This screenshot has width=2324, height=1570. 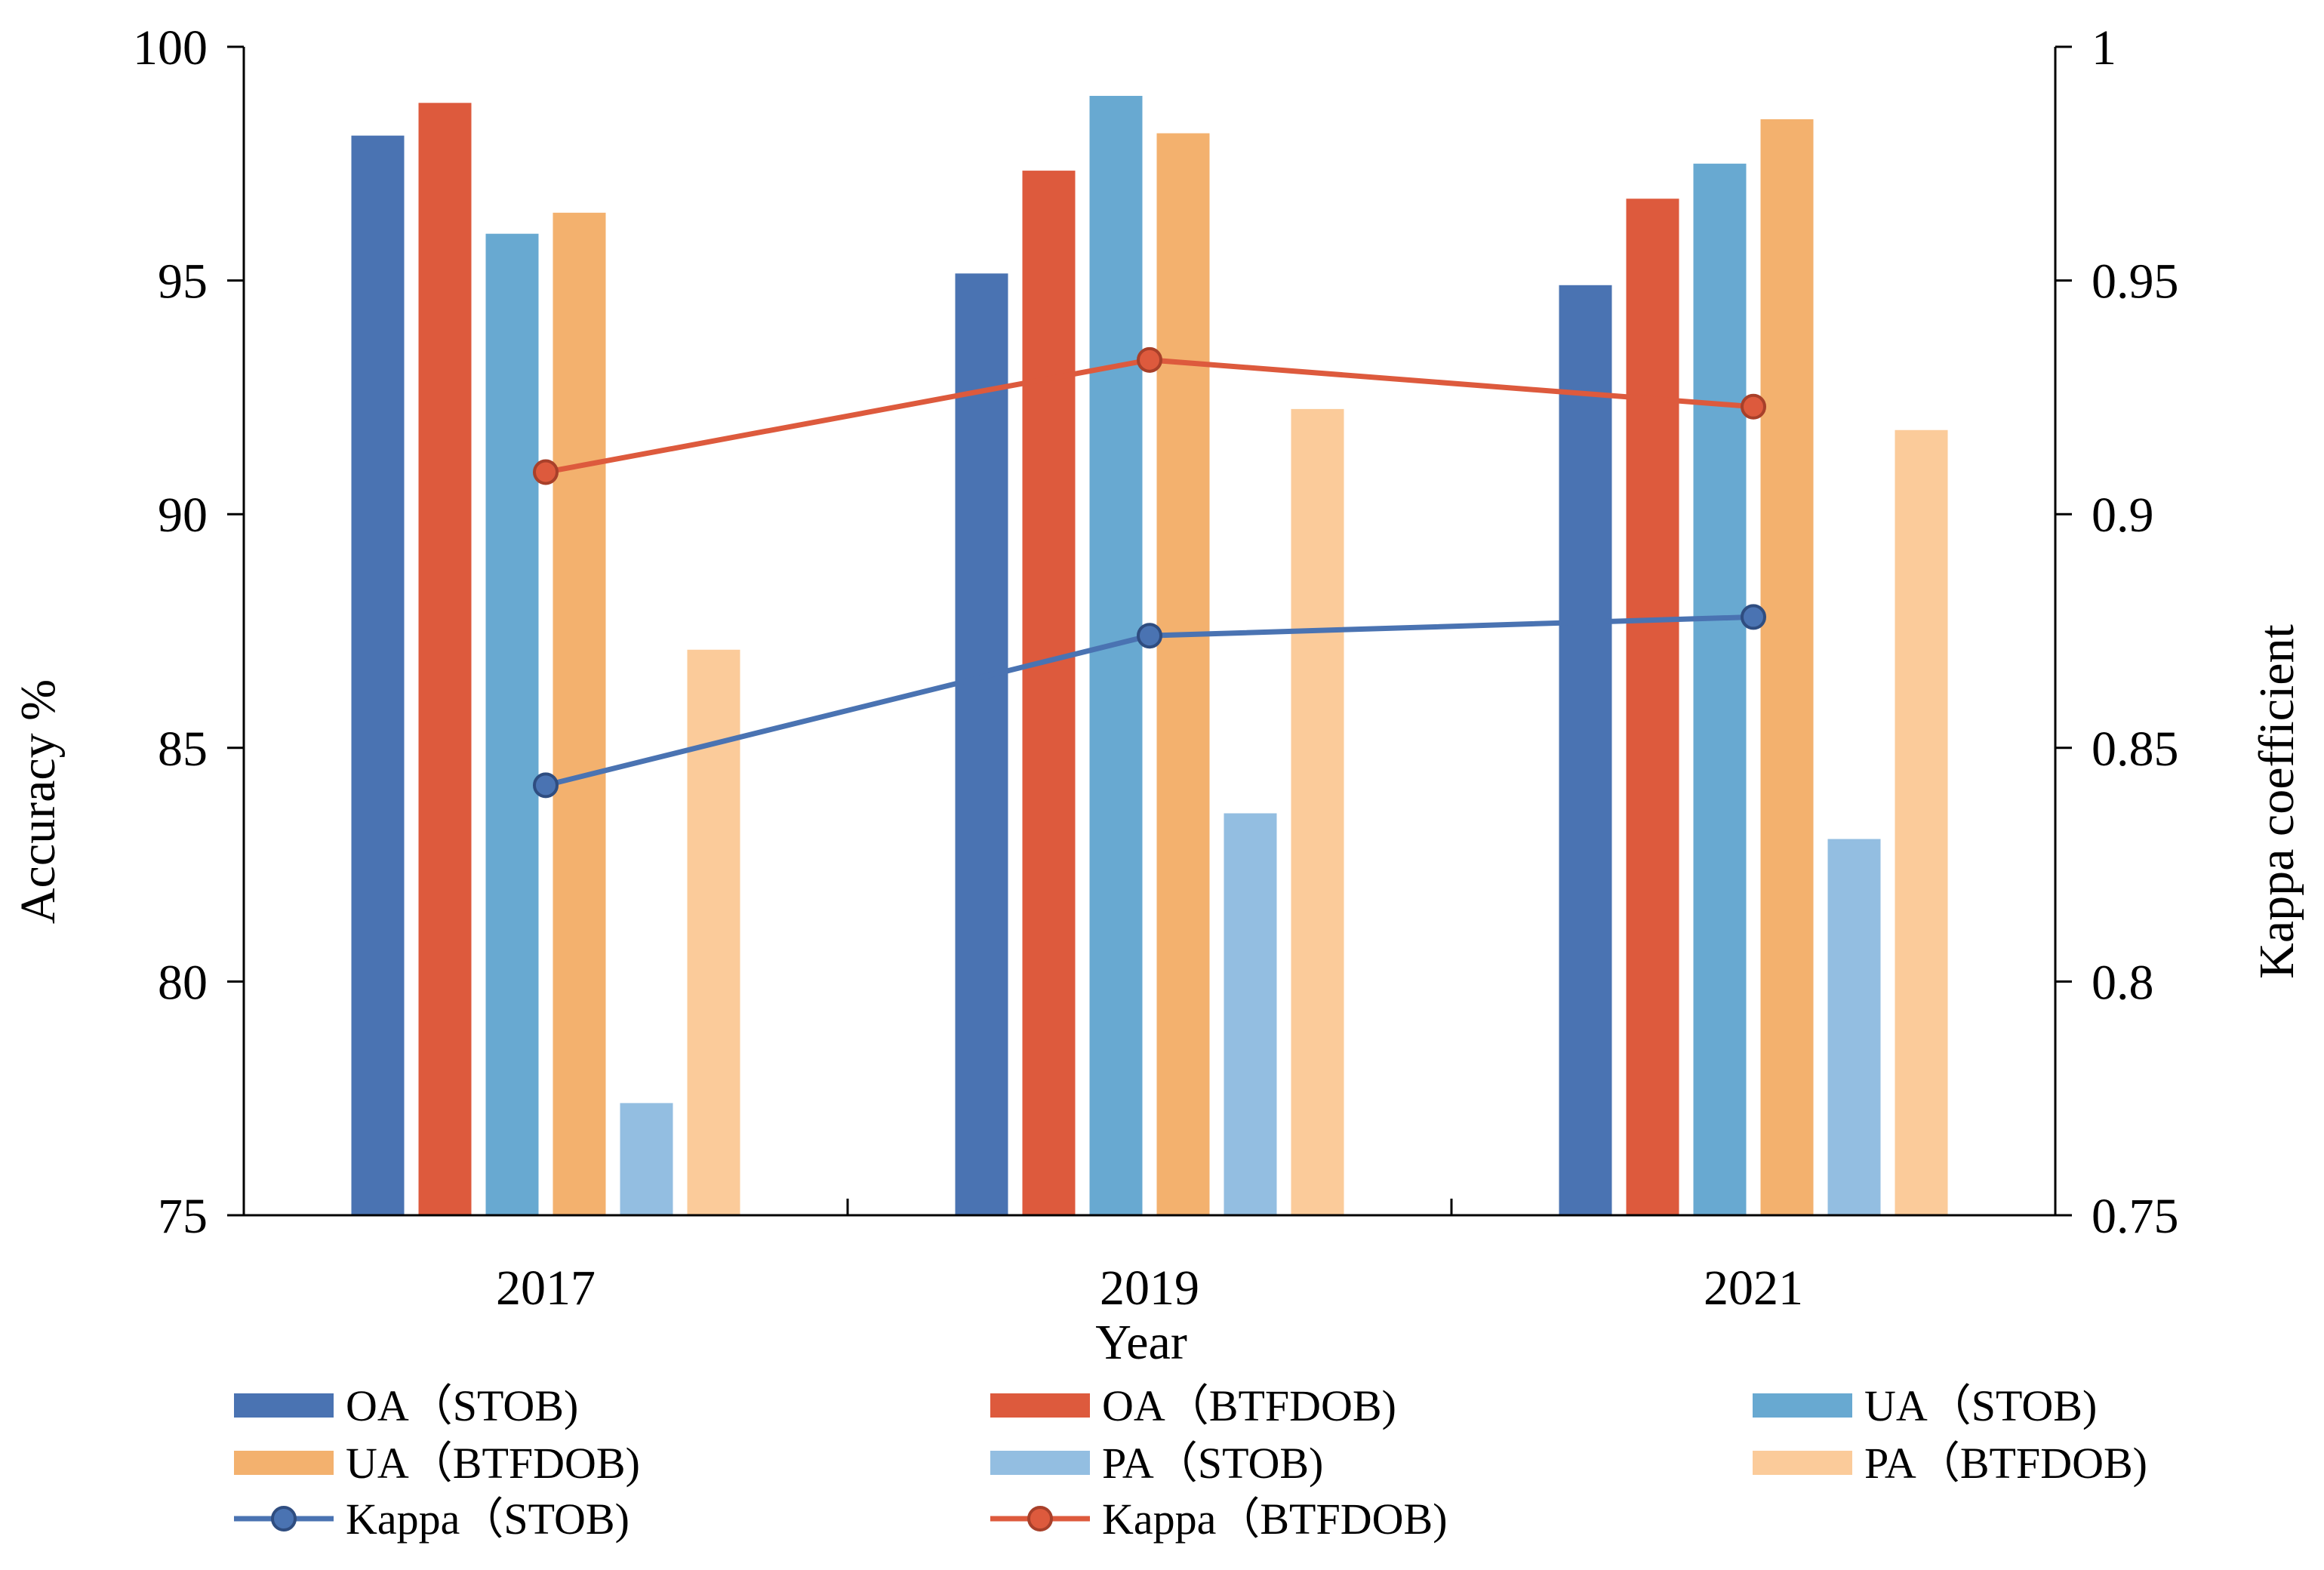 What do you see at coordinates (2276, 801) in the screenshot?
I see `y2-axis-title: Kappa coefficient` at bounding box center [2276, 801].